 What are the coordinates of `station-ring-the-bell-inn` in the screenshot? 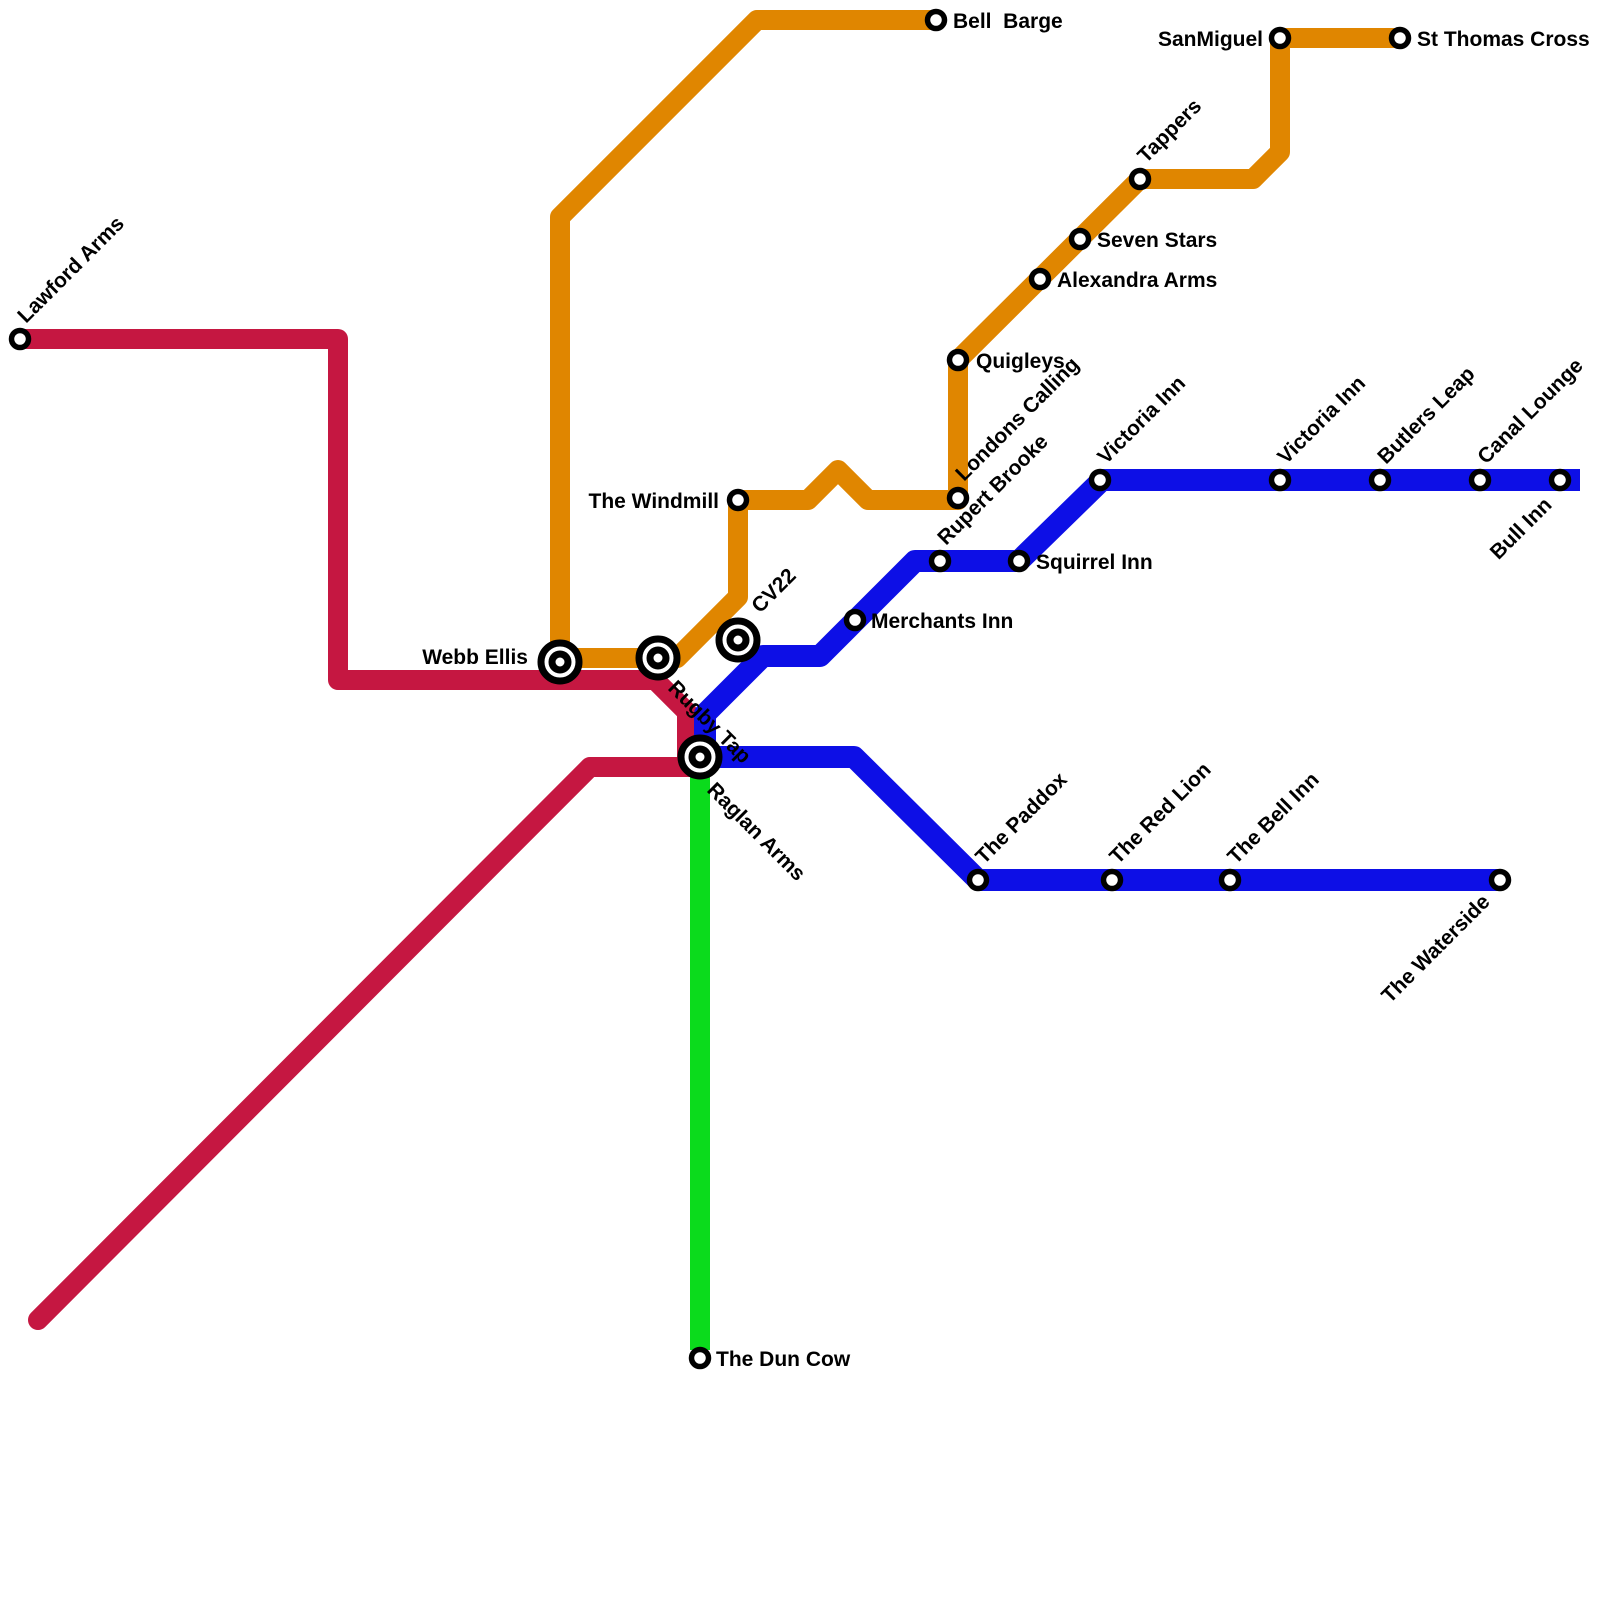 It's located at (1230, 880).